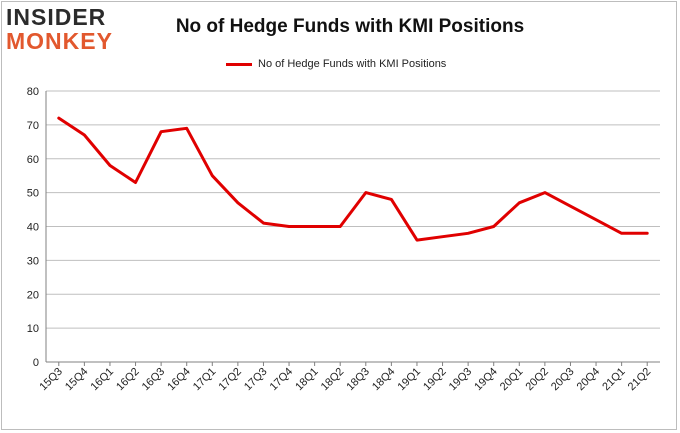  Describe the element at coordinates (56, 17) in the screenshot. I see `logo-line-1: INSIDER` at that location.